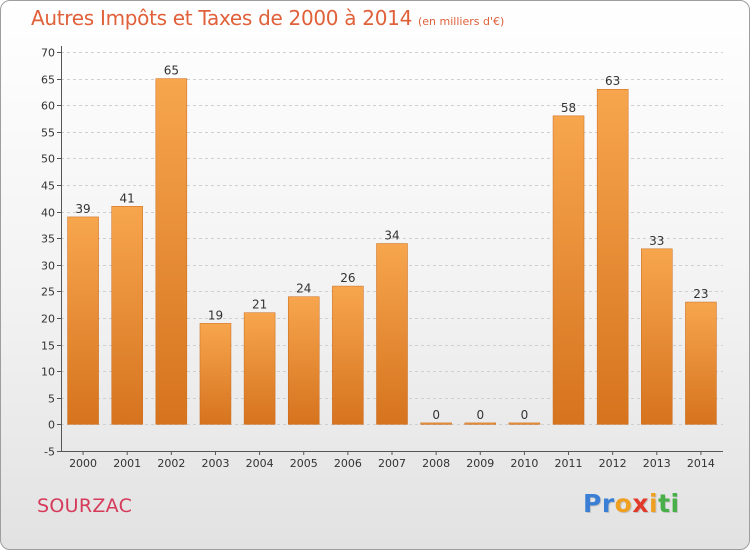 The image size is (750, 550). What do you see at coordinates (304, 463) in the screenshot?
I see `x-tick-label: 2005` at bounding box center [304, 463].